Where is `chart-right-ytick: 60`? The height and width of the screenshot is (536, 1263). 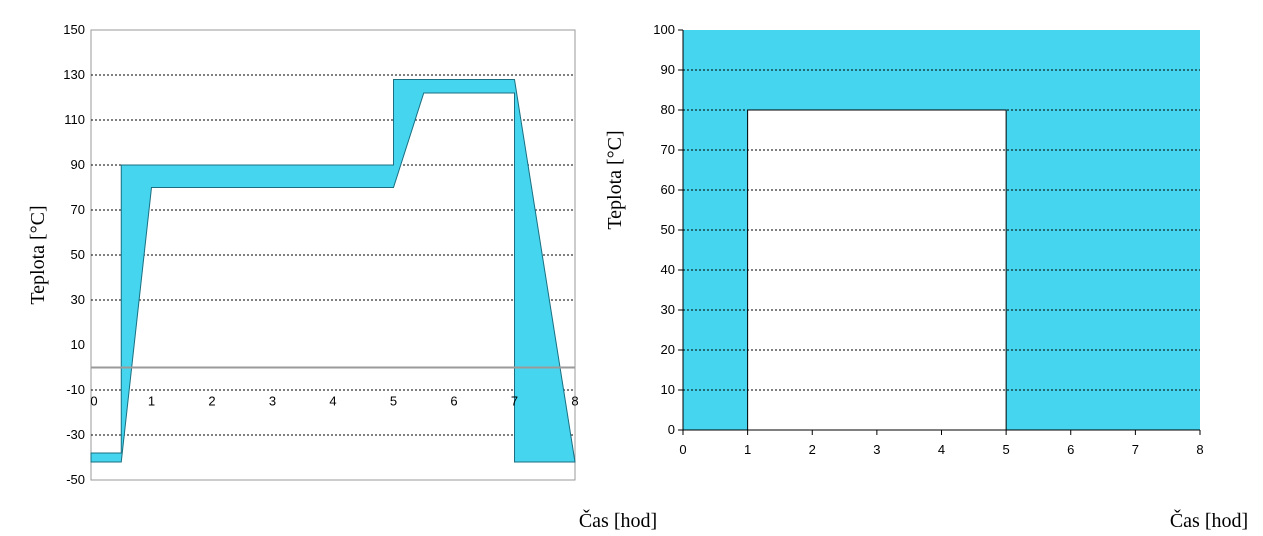 chart-right-ytick: 60 is located at coordinates (668, 189).